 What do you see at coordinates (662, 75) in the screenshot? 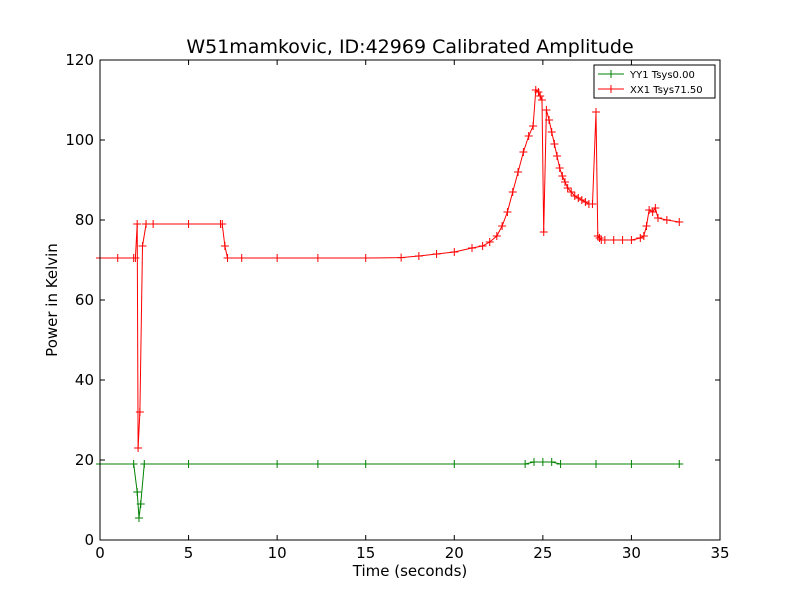
I see `legend-label: YY1 Tsys0.00` at bounding box center [662, 75].